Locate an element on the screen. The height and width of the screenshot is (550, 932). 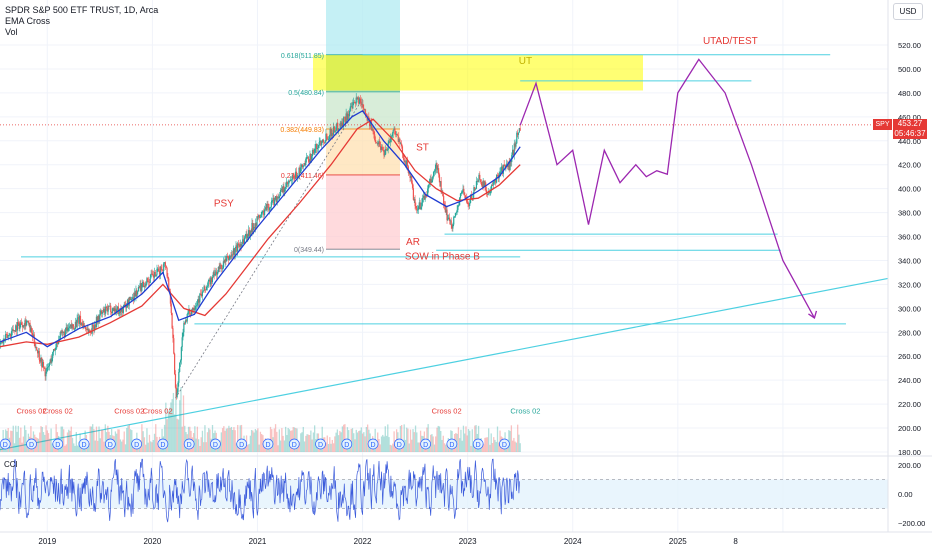
cci-label: CCI is located at coordinates (11, 464).